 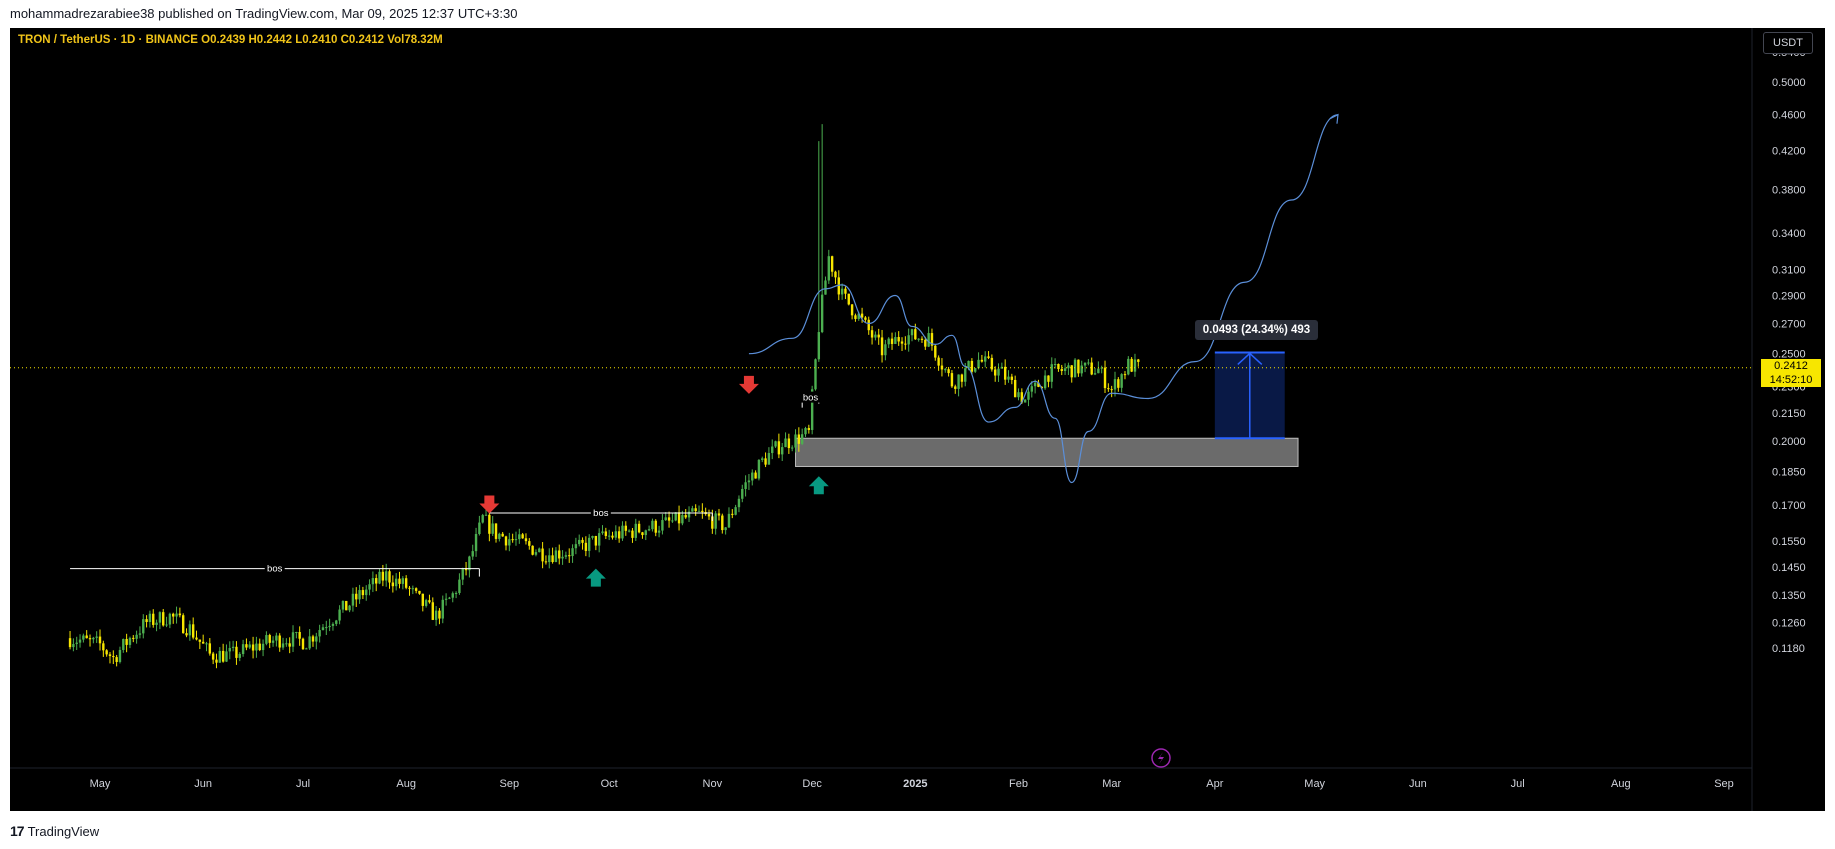 I want to click on x-tick-label: Jun, so click(x=203, y=784).